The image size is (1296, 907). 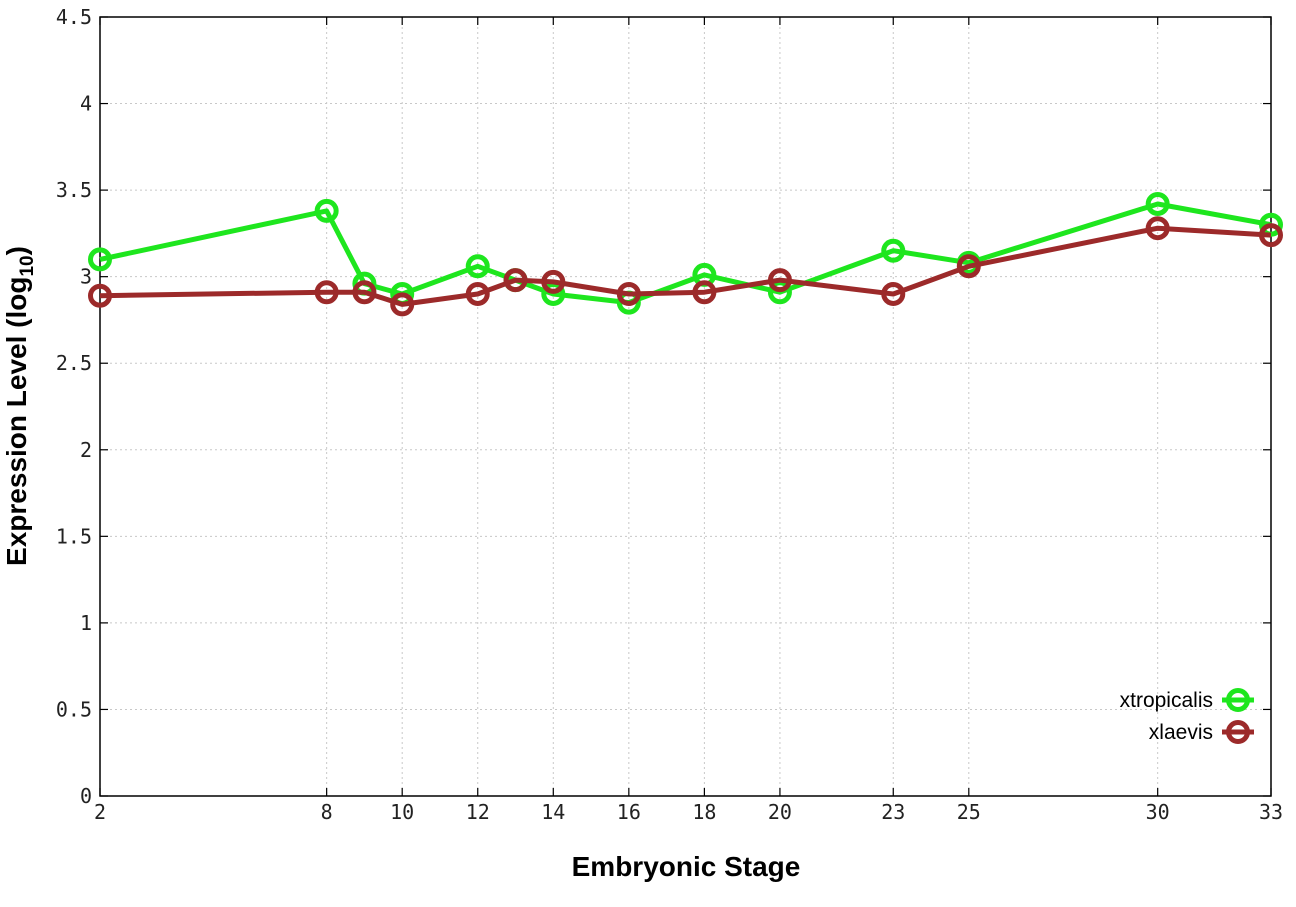 I want to click on x-tick-label: 30, so click(x=1158, y=812).